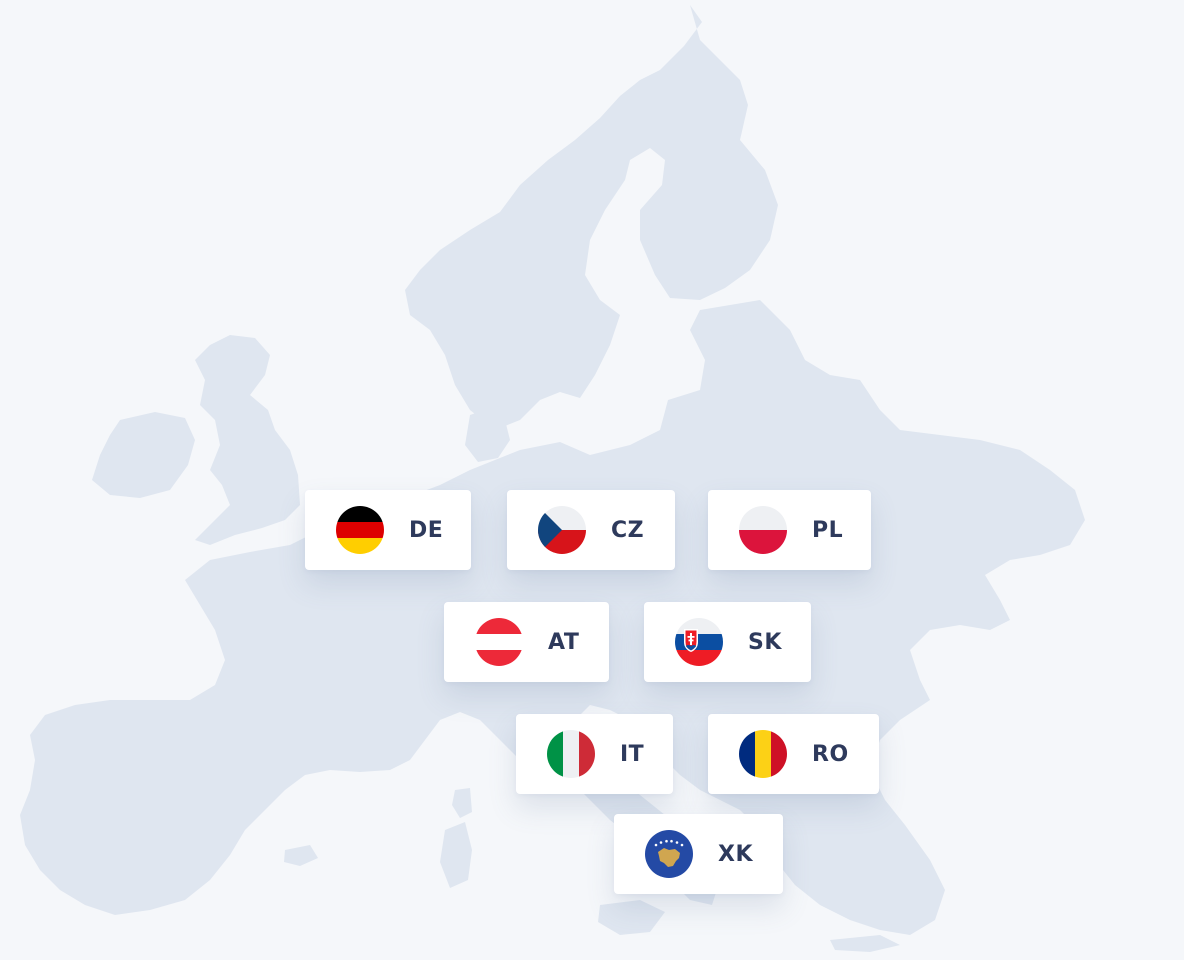 The image size is (1184, 960). I want to click on country-card-it: IT, so click(594, 754).